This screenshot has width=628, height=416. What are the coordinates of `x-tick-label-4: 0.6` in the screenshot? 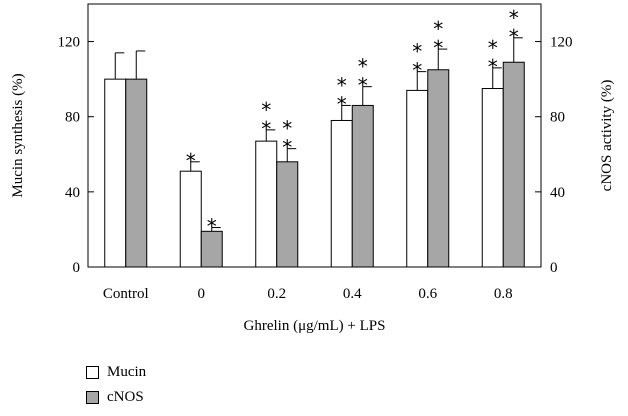 It's located at (427, 294).